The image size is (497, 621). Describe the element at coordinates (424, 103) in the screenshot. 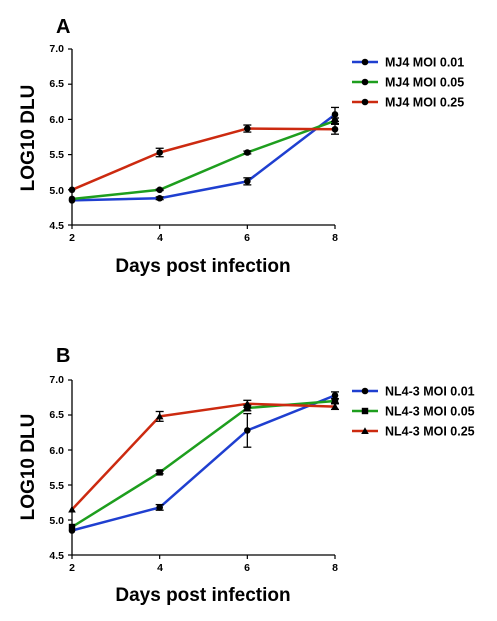

I see `legend-label: MJ4 MOI 0.25` at that location.